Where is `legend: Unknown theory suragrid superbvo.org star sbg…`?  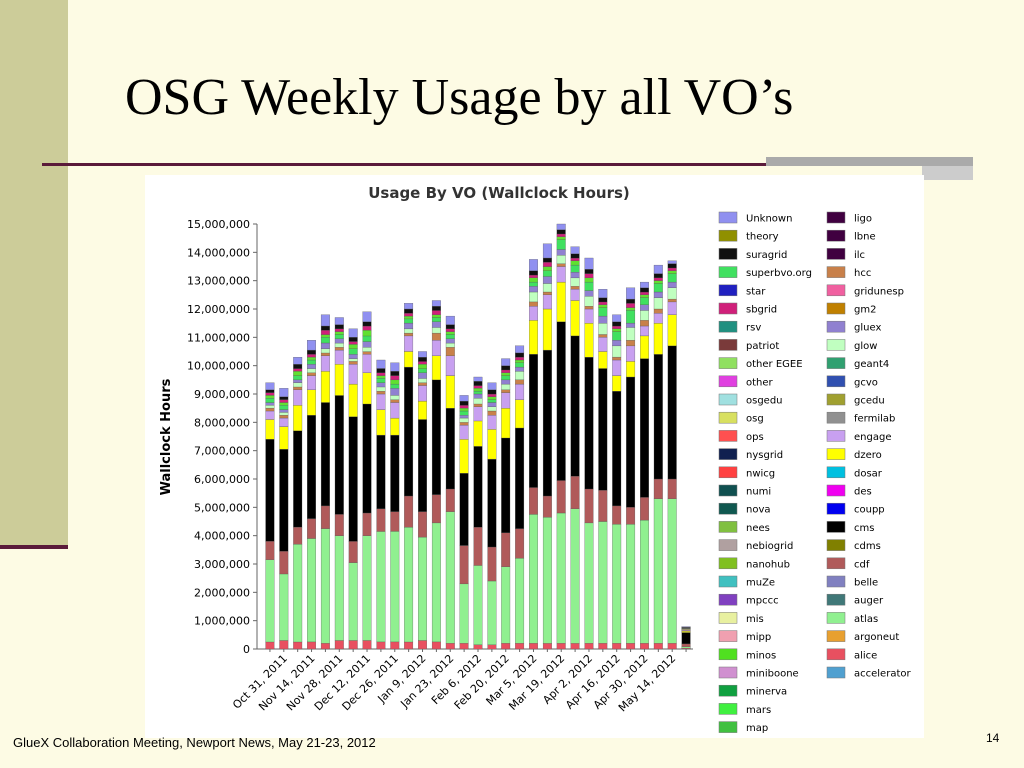 legend: Unknown theory suragrid superbvo.org star sbg… is located at coordinates (814, 472).